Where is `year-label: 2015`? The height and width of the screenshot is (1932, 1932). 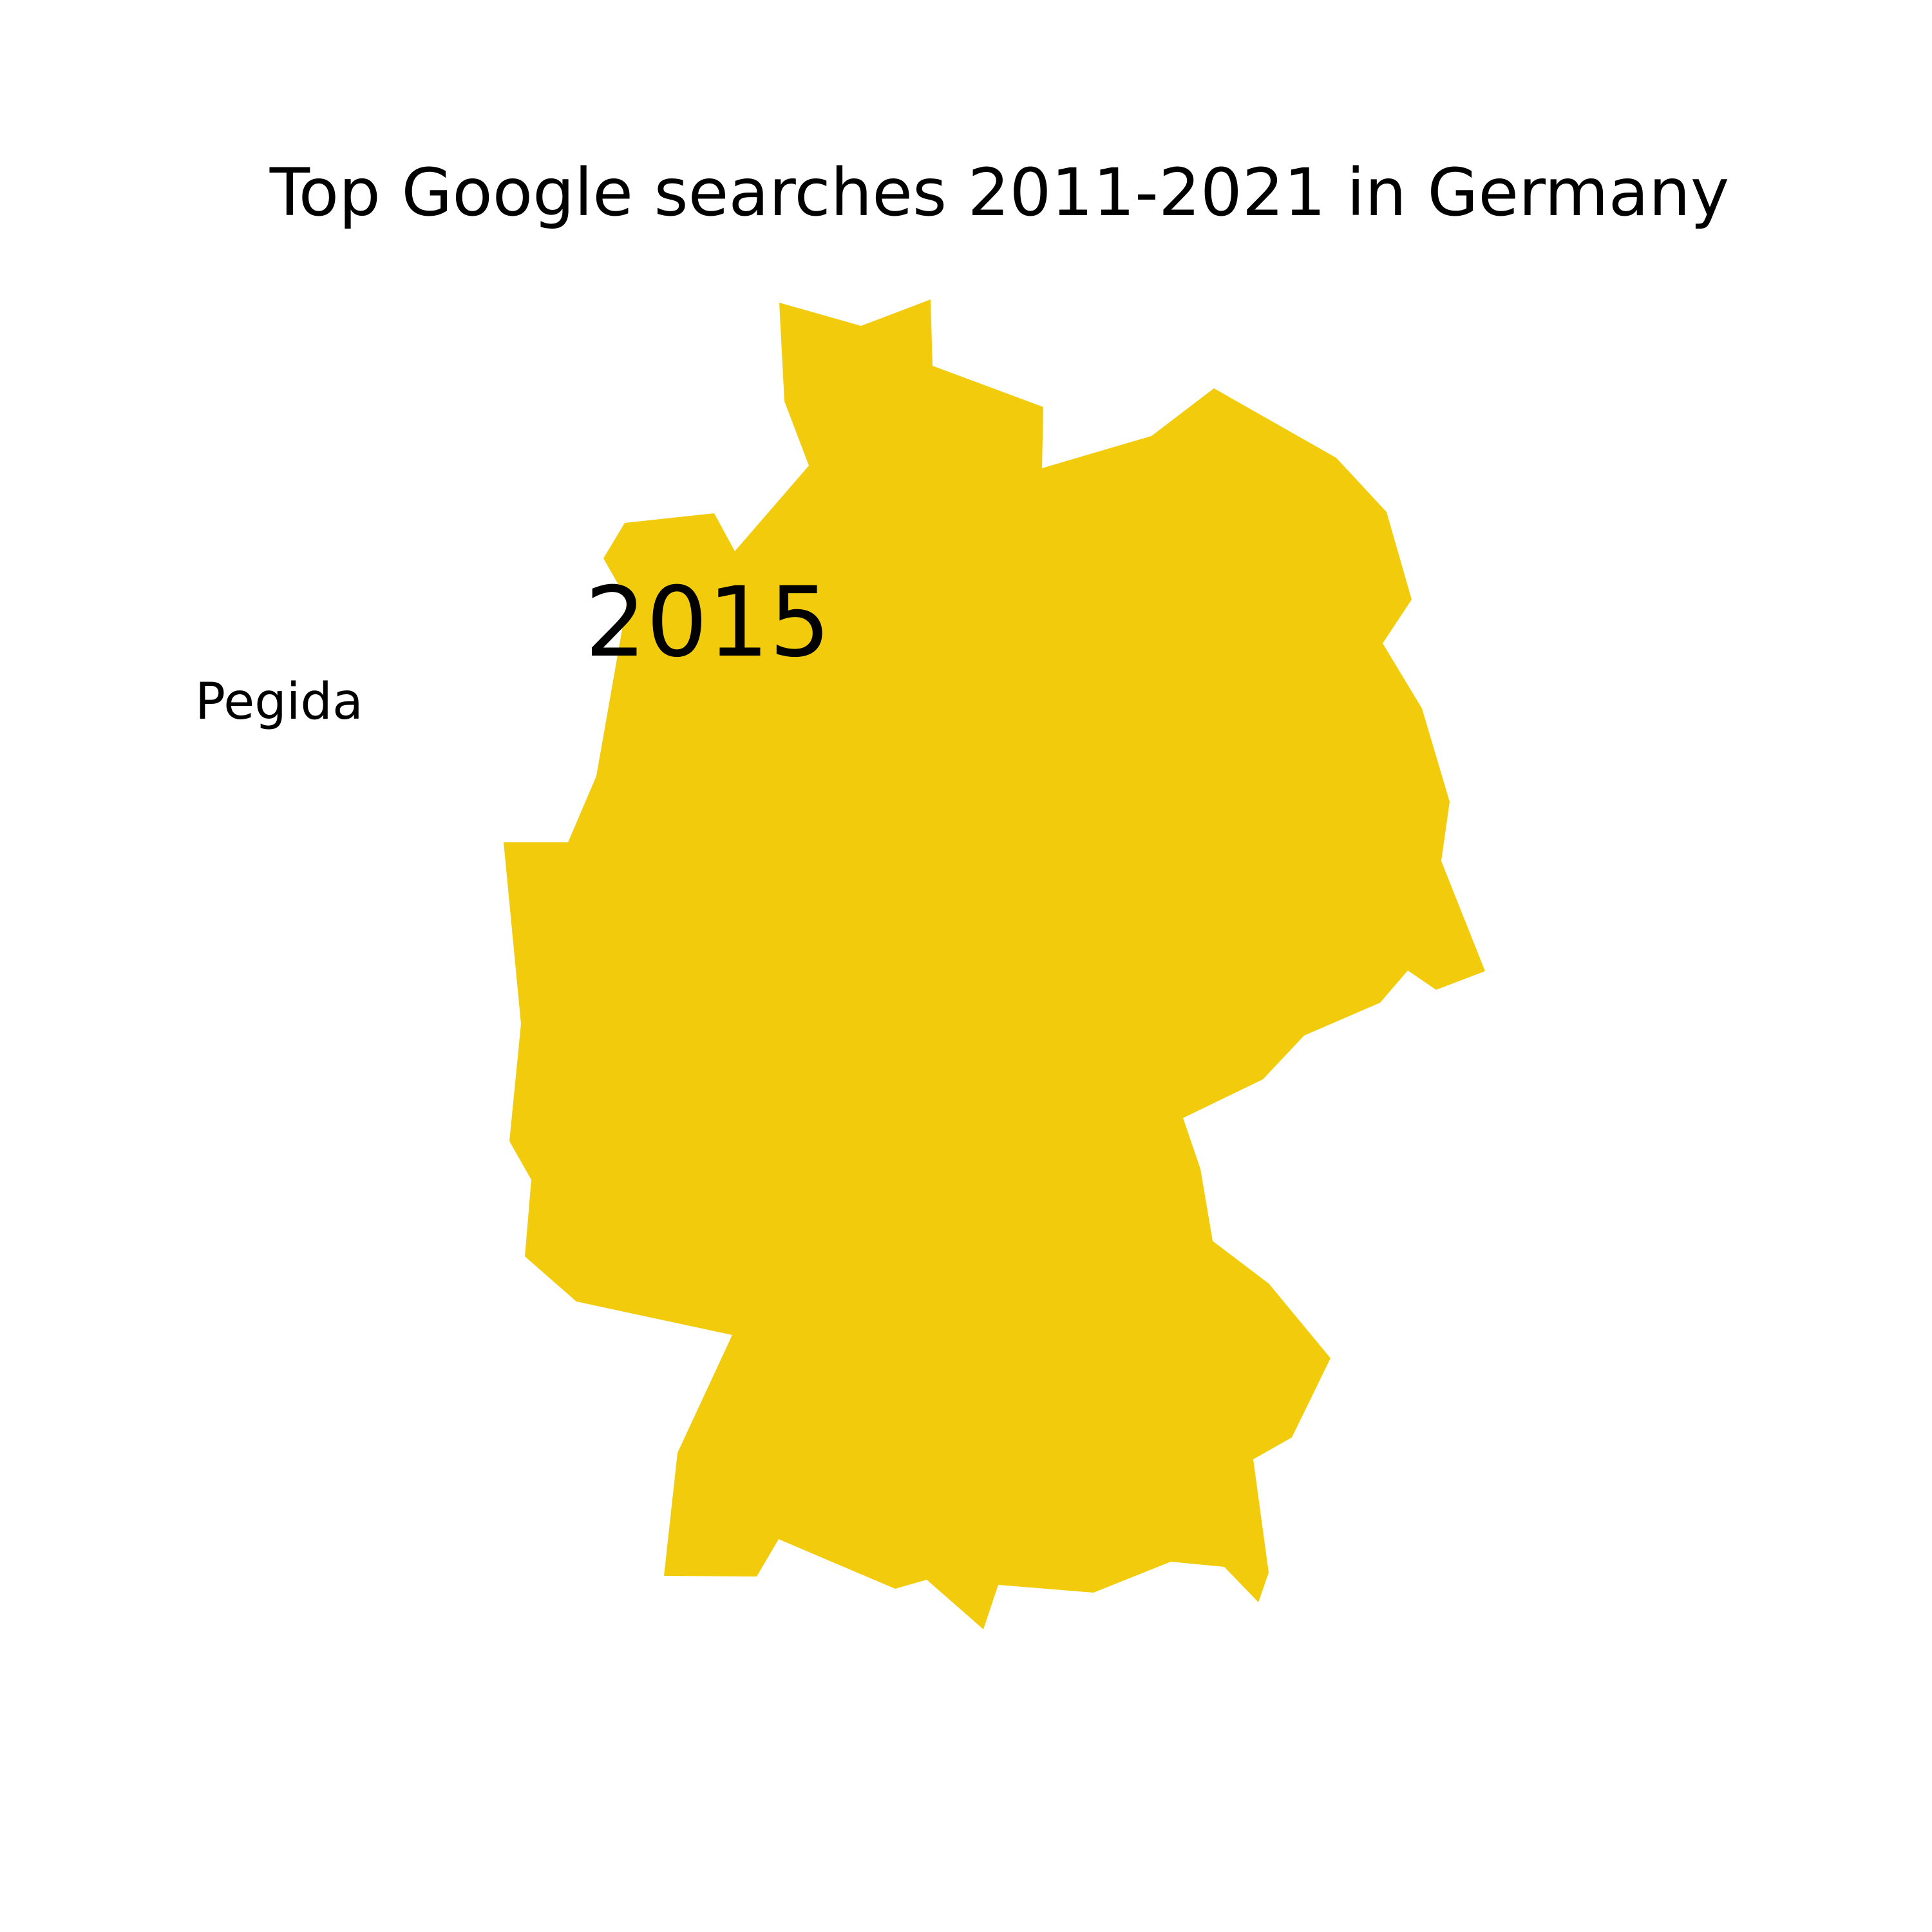 year-label: 2015 is located at coordinates (708, 623).